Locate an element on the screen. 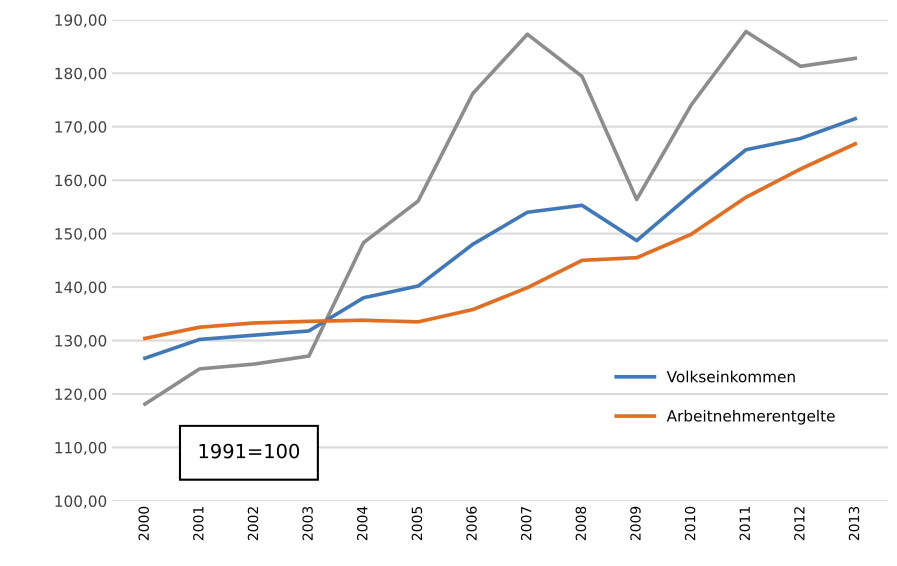 The width and height of the screenshot is (897, 566). x-tick-label: 2009 is located at coordinates (635, 523).